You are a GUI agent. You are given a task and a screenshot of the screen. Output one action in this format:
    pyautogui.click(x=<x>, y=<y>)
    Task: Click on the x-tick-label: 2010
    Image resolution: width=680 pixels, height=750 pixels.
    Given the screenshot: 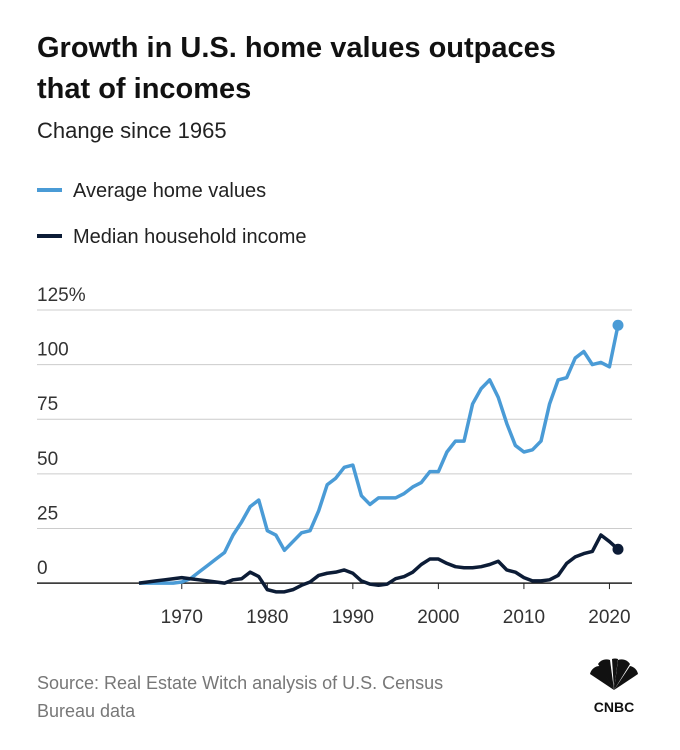 What is the action you would take?
    pyautogui.click(x=524, y=617)
    